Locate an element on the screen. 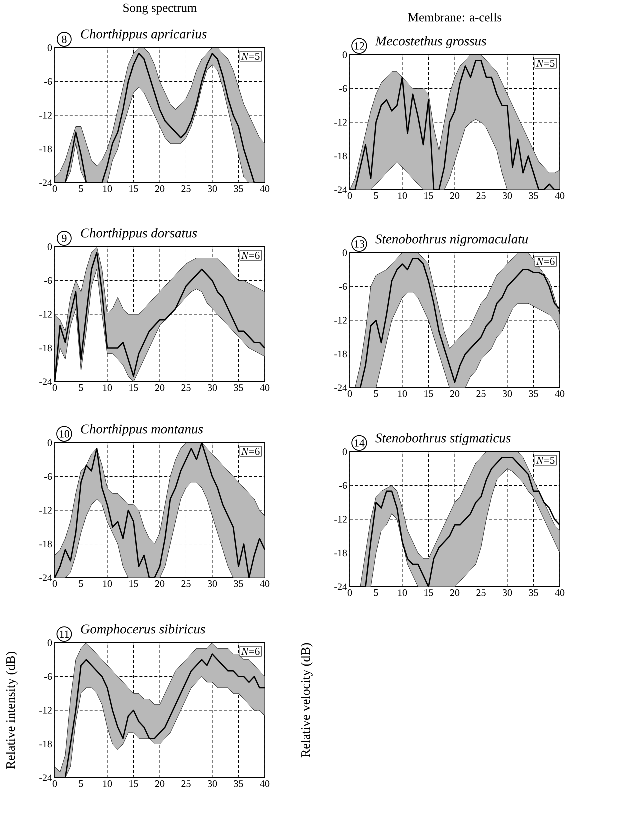  text: 14 is located at coordinates (359, 443).